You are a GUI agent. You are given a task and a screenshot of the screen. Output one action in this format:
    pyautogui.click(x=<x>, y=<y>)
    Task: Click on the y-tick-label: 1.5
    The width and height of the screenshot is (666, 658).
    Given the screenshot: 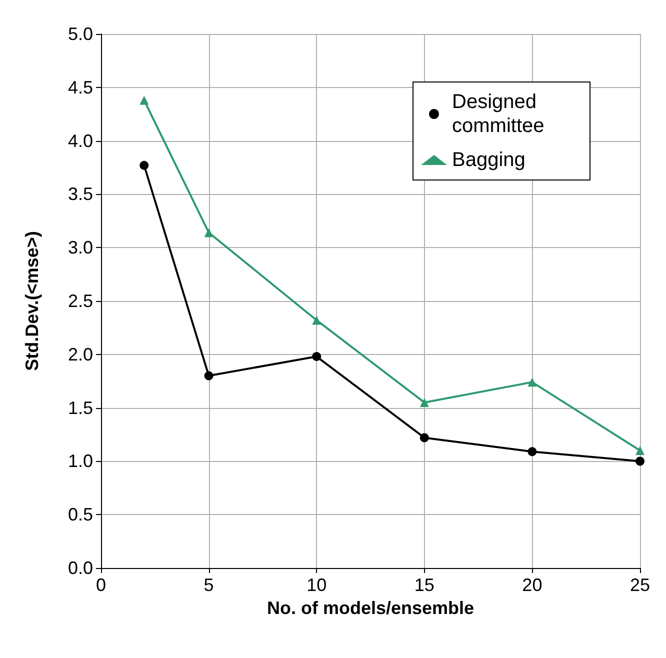 What is the action you would take?
    pyautogui.click(x=80, y=408)
    